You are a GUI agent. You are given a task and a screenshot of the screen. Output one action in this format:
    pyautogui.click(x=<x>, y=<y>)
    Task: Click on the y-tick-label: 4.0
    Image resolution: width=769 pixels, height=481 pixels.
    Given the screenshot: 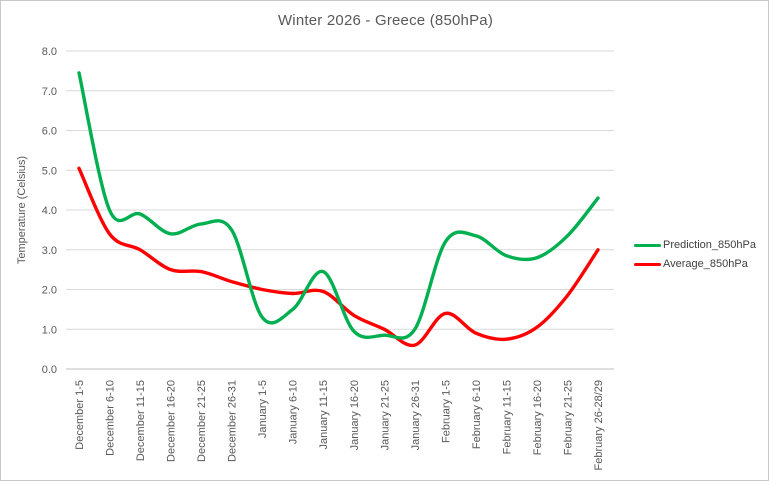 What is the action you would take?
    pyautogui.click(x=49, y=211)
    